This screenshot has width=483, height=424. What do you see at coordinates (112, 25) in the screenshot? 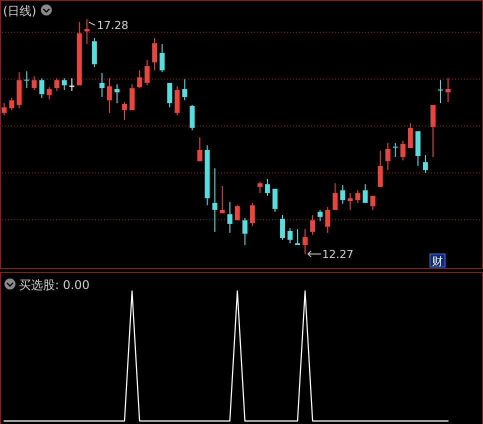
I see `annotation: 17.28` at bounding box center [112, 25].